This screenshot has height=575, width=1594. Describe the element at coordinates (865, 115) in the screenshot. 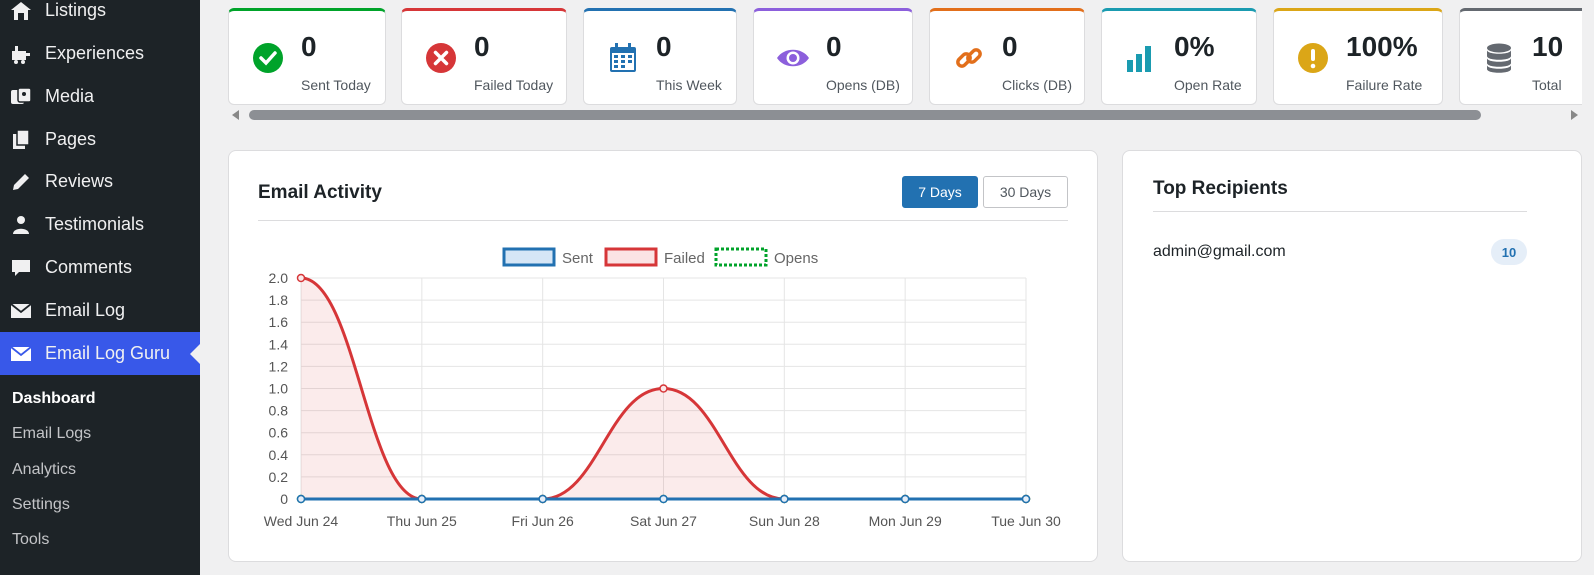

I see `scrollbar-thumb` at that location.